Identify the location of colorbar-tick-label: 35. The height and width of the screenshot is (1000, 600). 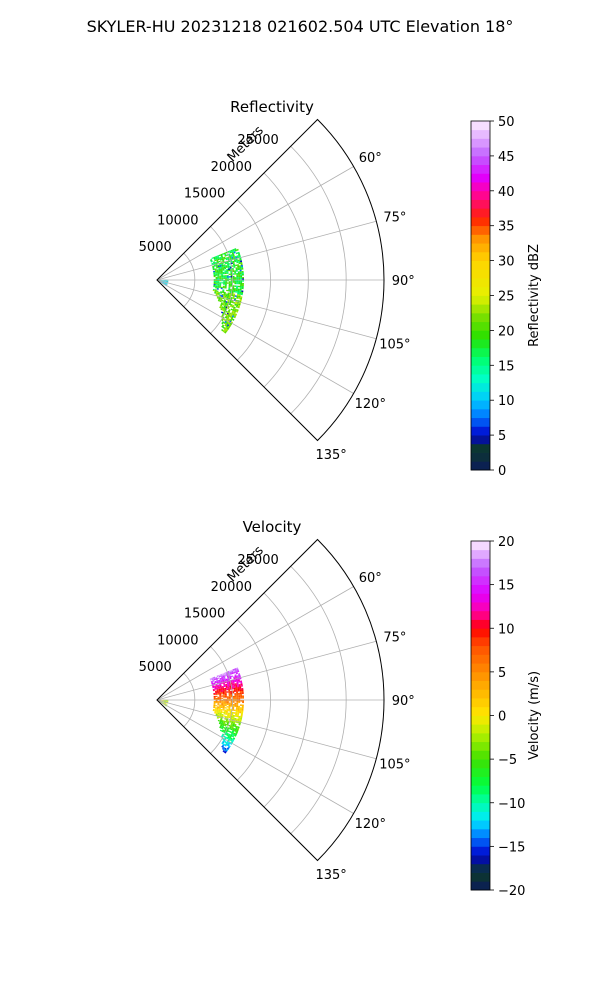
(506, 227).